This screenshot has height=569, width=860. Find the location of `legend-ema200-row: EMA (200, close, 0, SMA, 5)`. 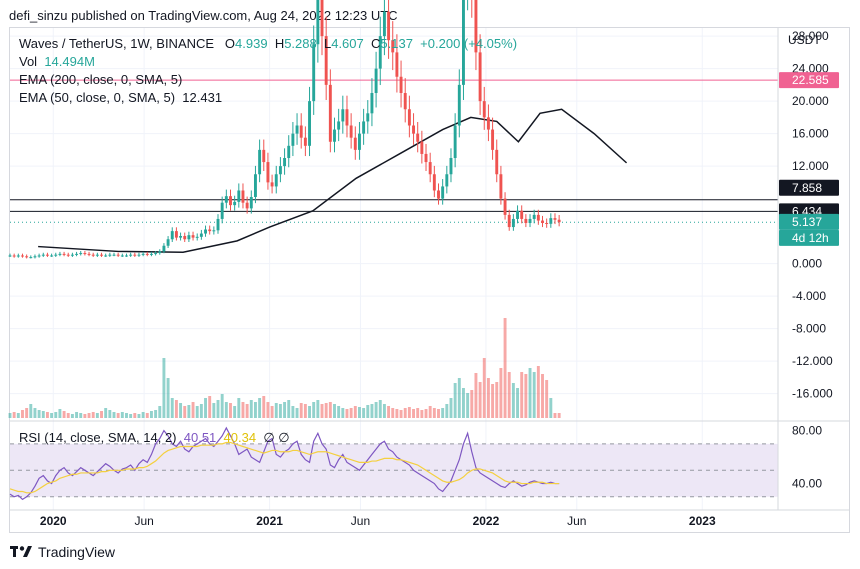

legend-ema200-row: EMA (200, close, 0, SMA, 5) is located at coordinates (100, 79).